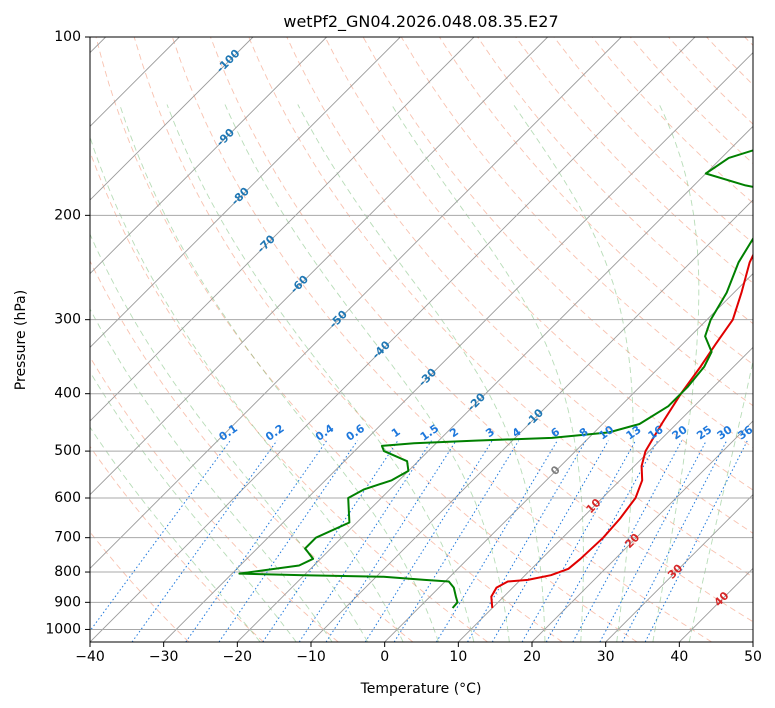 This screenshot has width=775, height=708. I want to click on y-tick-label: 1000, so click(63, 629).